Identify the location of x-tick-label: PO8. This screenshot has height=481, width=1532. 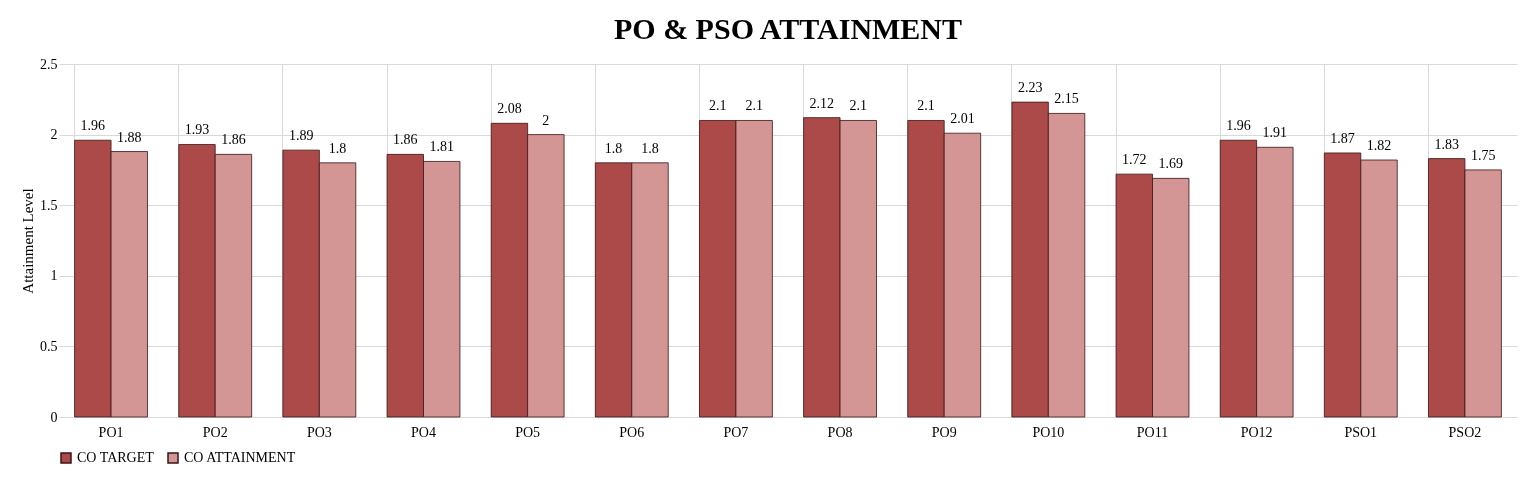
(840, 432).